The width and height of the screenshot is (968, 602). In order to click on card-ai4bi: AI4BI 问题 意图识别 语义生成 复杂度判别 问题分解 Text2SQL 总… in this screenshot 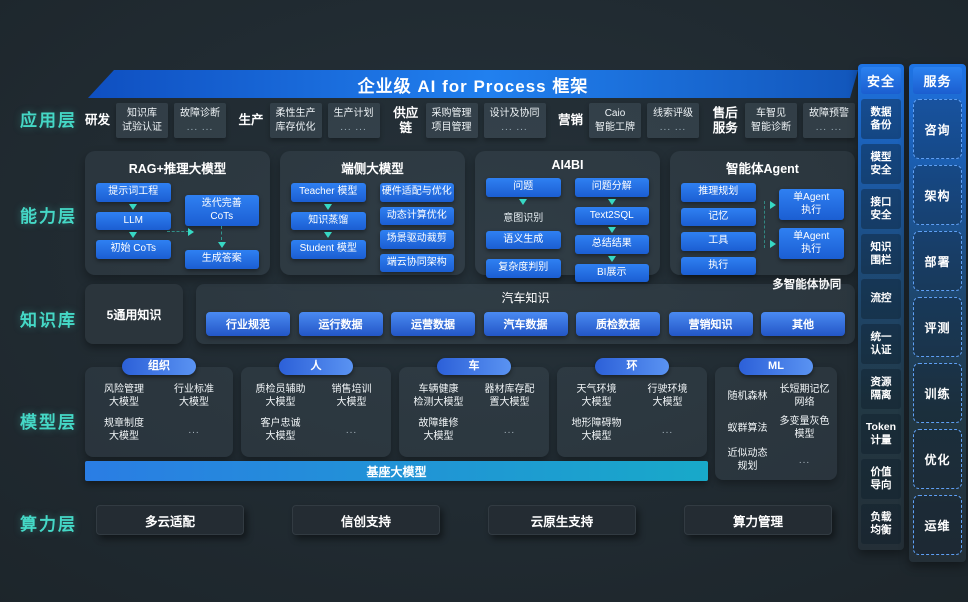, I will do `click(567, 216)`.